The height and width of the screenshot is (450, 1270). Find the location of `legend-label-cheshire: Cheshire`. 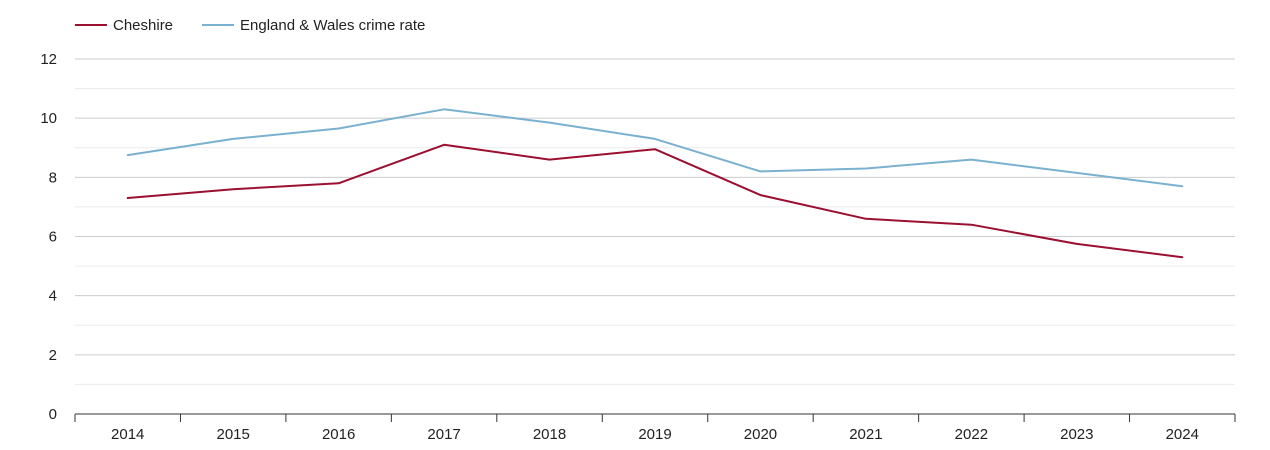

legend-label-cheshire: Cheshire is located at coordinates (143, 25).